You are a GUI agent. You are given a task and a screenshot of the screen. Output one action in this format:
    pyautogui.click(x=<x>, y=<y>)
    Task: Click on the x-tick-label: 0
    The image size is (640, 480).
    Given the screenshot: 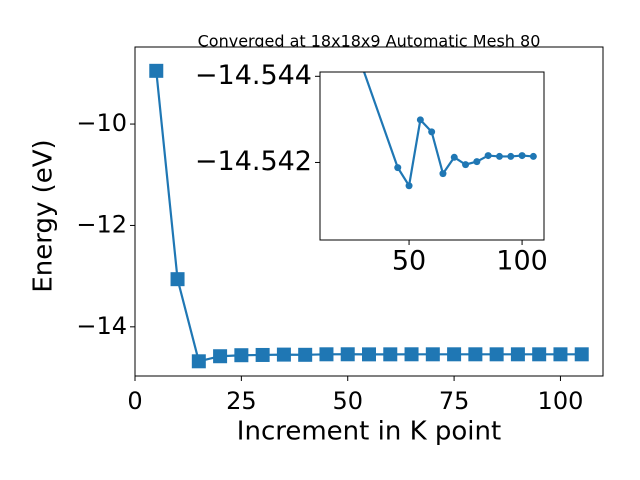 What is the action you would take?
    pyautogui.click(x=134, y=401)
    